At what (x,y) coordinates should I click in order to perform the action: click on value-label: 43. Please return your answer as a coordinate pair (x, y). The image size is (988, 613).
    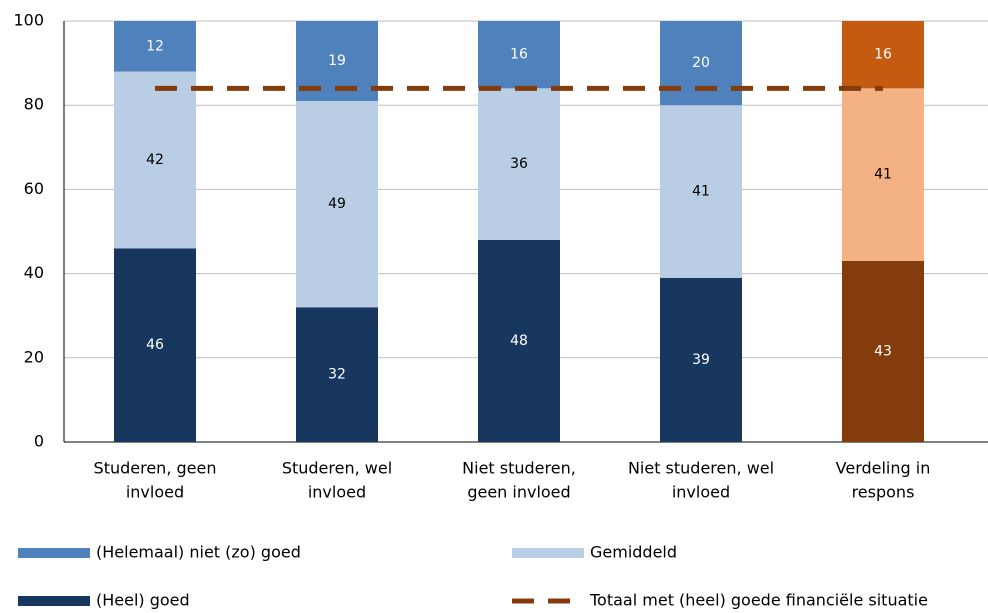
    Looking at the image, I should click on (883, 351).